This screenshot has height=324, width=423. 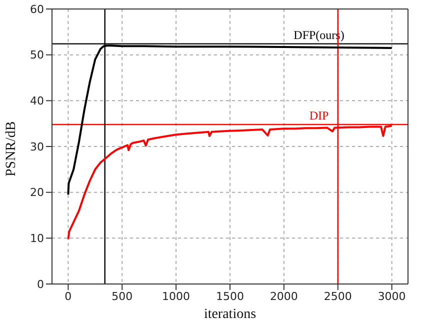 What do you see at coordinates (68, 296) in the screenshot?
I see `x-tick-label: 0` at bounding box center [68, 296].